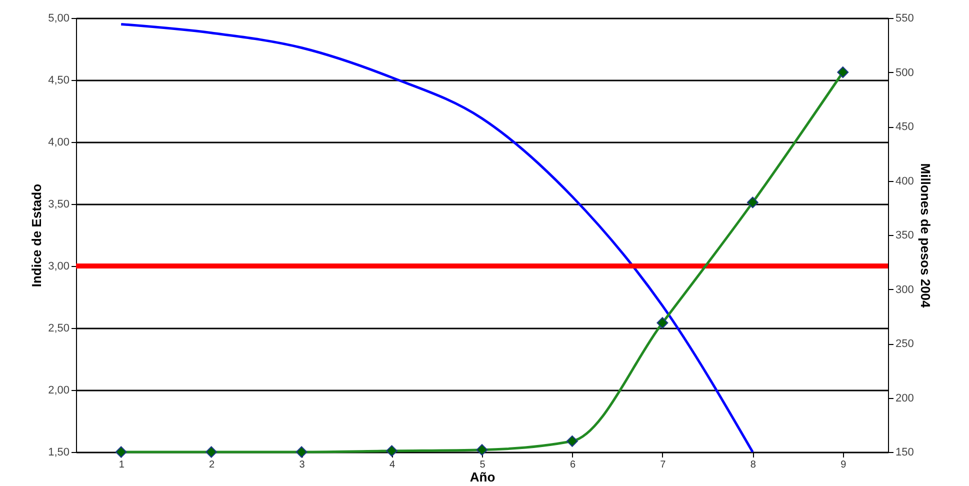 The height and width of the screenshot is (486, 969). I want to click on y-tick-label: 4,00, so click(59, 142).